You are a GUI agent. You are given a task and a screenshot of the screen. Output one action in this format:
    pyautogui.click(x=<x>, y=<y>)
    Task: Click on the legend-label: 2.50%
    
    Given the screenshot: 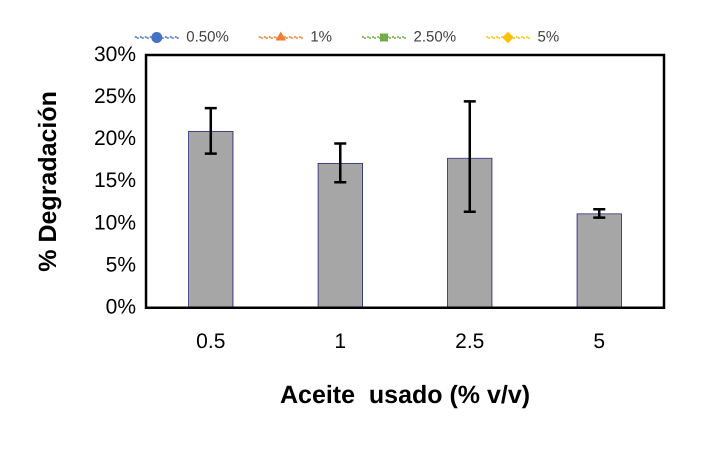 What is the action you would take?
    pyautogui.click(x=435, y=37)
    